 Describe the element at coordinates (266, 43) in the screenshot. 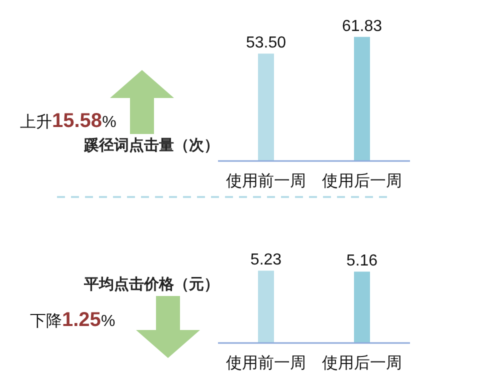

I see `data-label: 53.50` at that location.